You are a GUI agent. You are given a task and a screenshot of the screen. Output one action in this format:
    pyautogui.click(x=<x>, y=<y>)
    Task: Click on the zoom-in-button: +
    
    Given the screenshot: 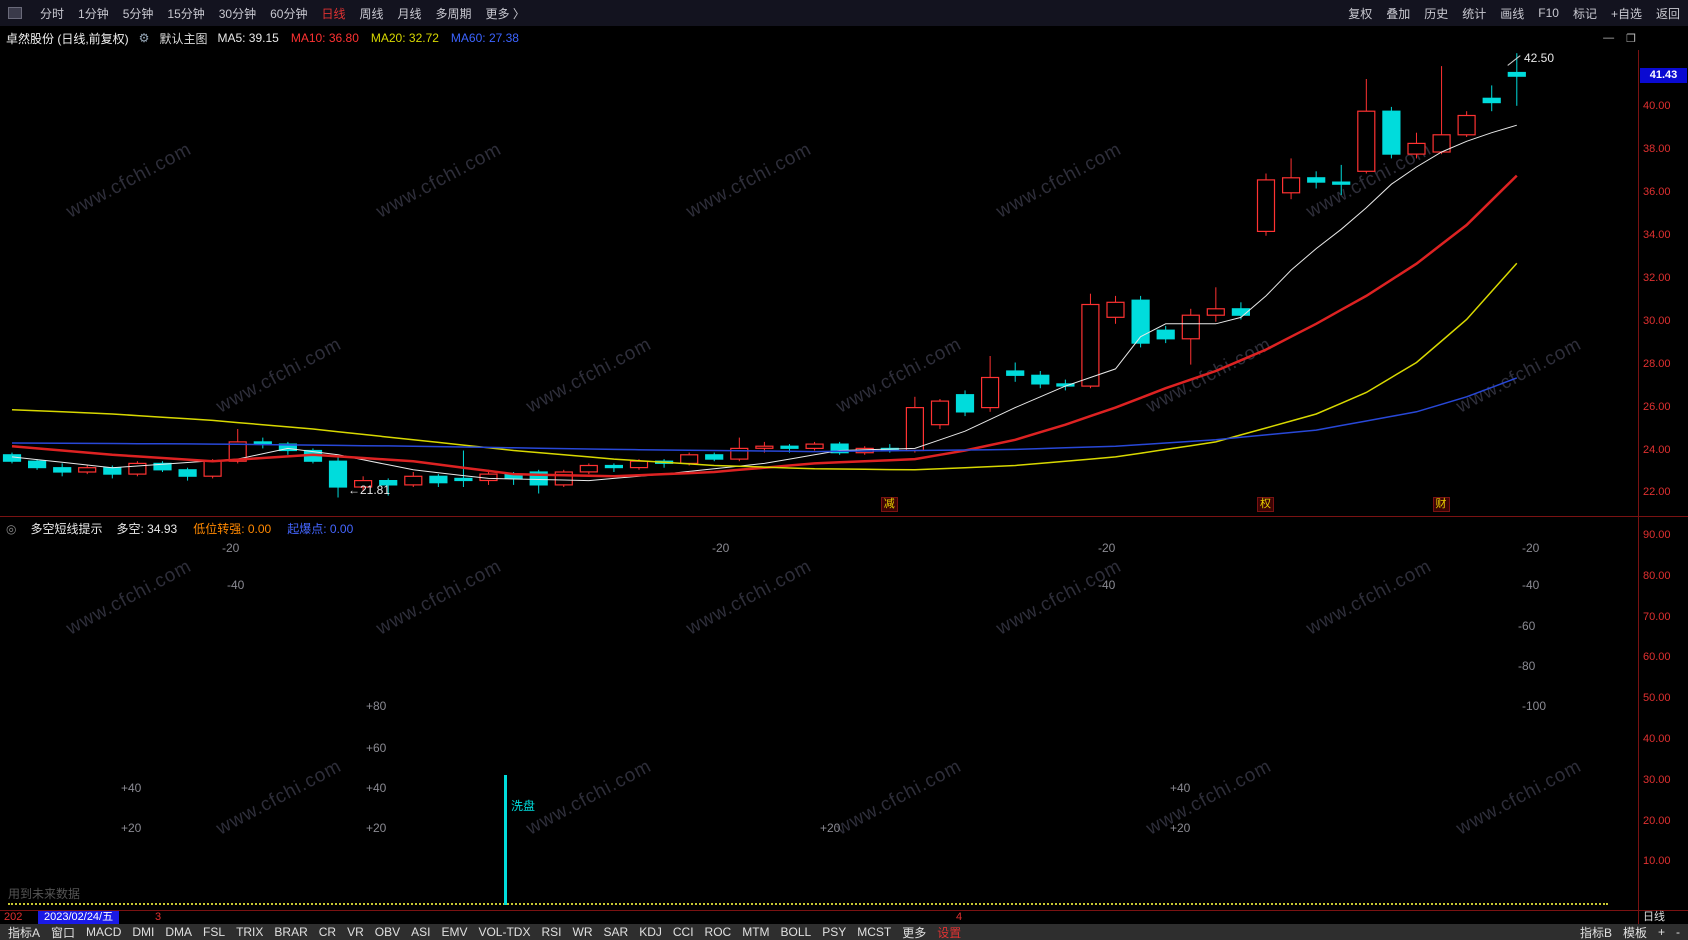 What is the action you would take?
    pyautogui.click(x=1661, y=932)
    